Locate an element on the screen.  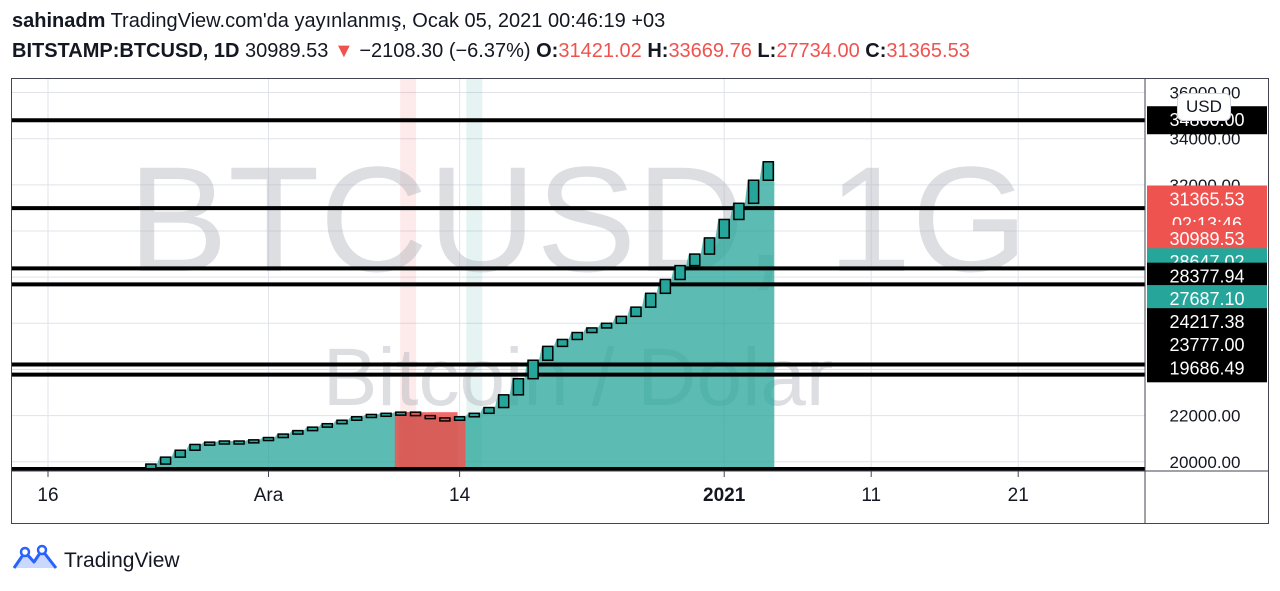
open-label: O: is located at coordinates (547, 51).